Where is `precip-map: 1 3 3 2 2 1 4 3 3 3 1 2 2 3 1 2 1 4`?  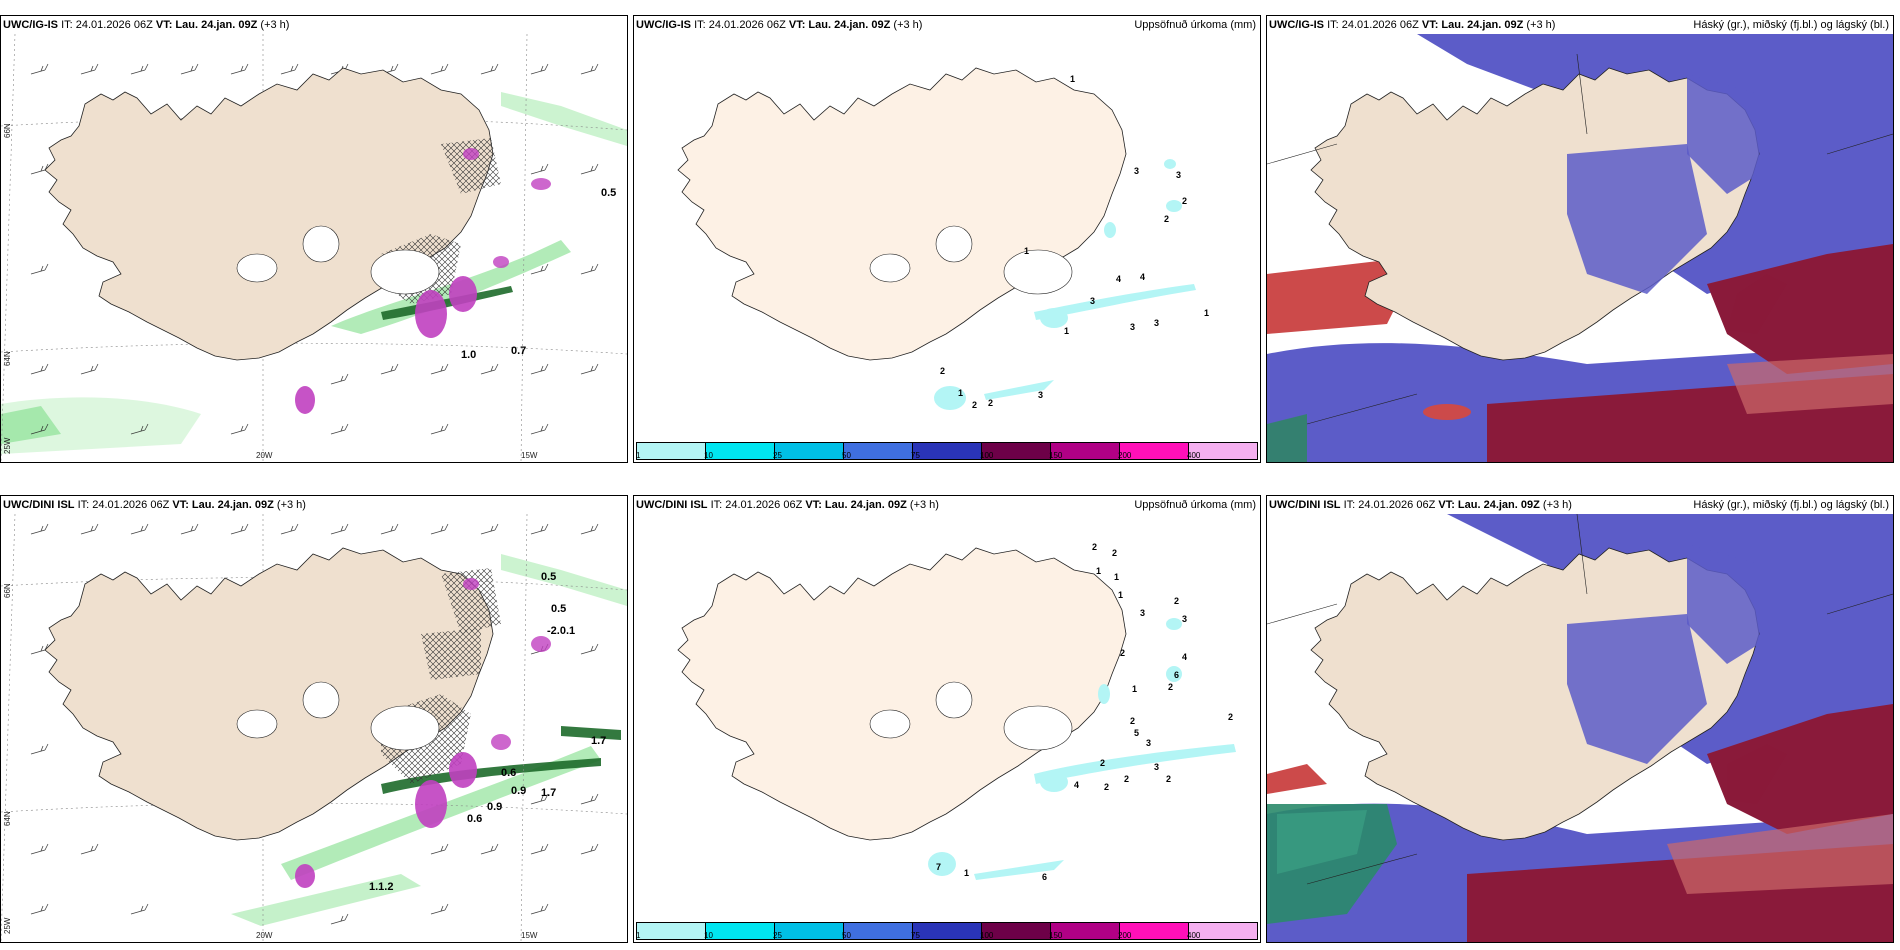
precip-map: 1 3 3 2 2 1 4 3 3 3 1 2 2 3 1 2 1 4 is located at coordinates (943, 238).